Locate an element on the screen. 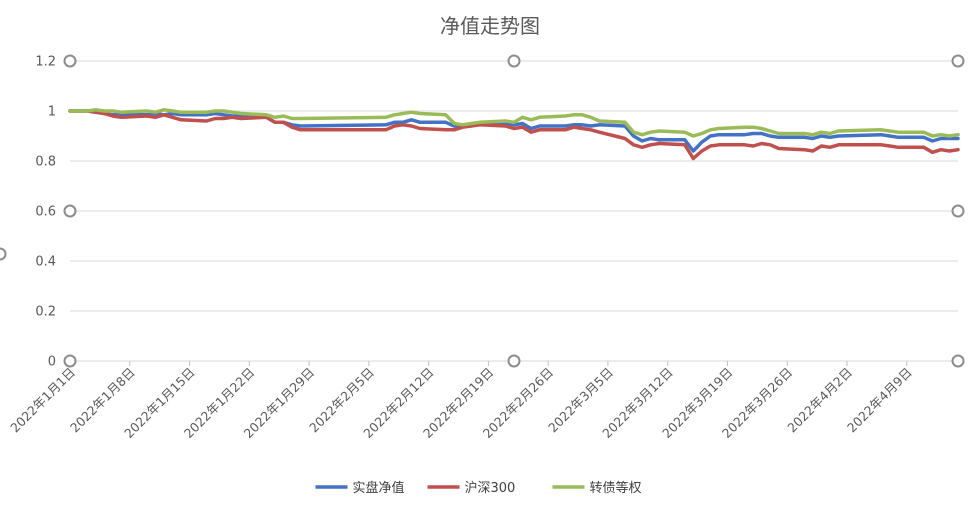  legend-item: 转债等权 is located at coordinates (597, 488).